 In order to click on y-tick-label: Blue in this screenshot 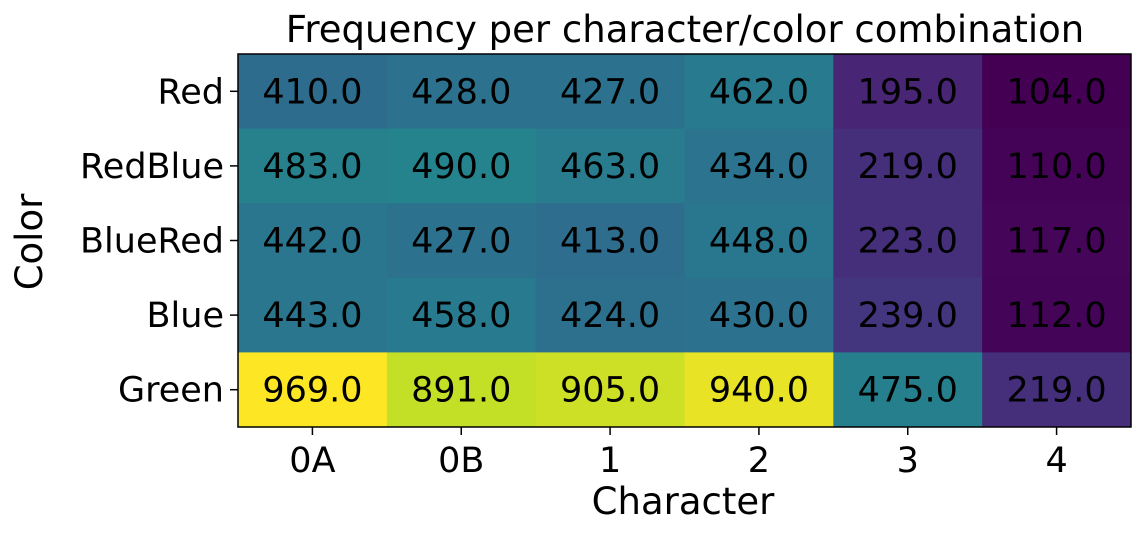, I will do `click(185, 316)`.